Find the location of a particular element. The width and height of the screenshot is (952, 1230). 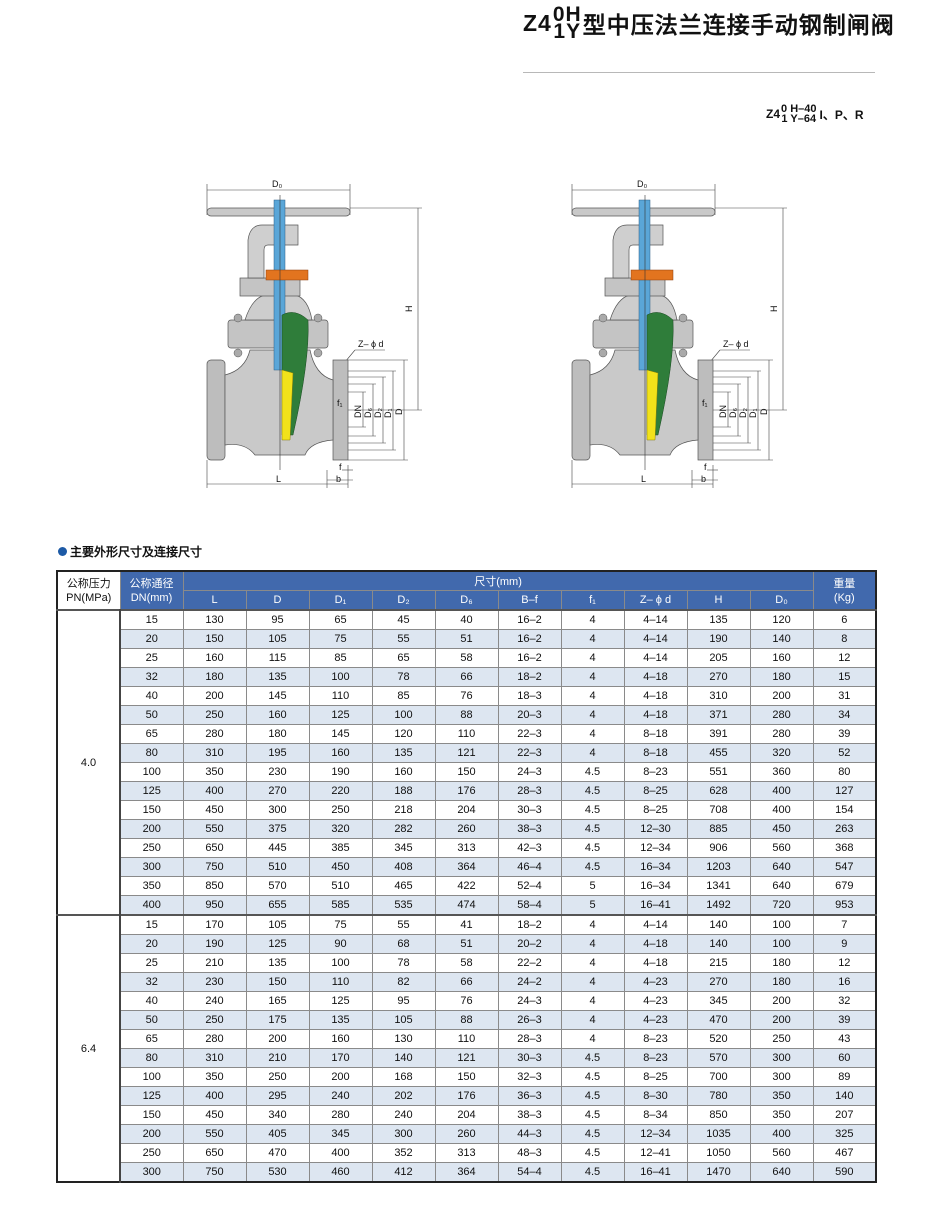

table-row: 125 400 295 240 202 176 36–3 4.5 8–30 780 350 140 is located at coordinates (467, 1096).